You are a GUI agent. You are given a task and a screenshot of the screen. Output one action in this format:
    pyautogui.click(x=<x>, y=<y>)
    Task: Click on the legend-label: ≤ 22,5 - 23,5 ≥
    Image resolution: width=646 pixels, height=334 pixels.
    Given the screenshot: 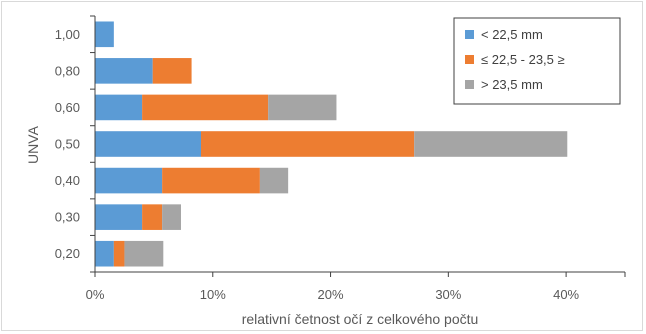 What is the action you would take?
    pyautogui.click(x=523, y=59)
    